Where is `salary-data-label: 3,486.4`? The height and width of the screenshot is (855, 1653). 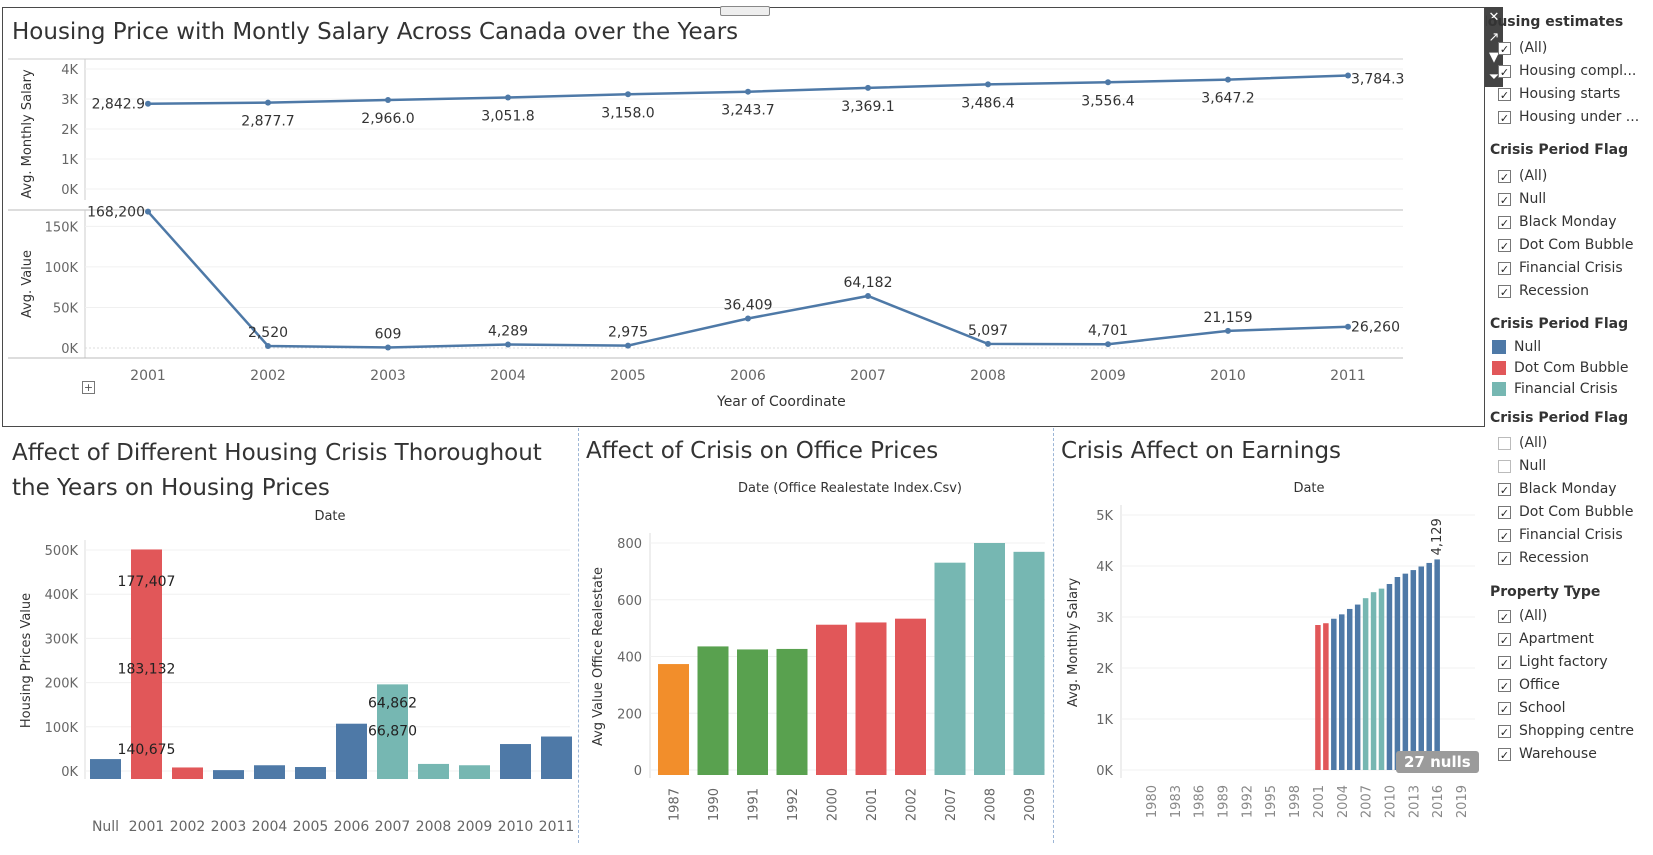
salary-data-label: 3,486.4 is located at coordinates (988, 103).